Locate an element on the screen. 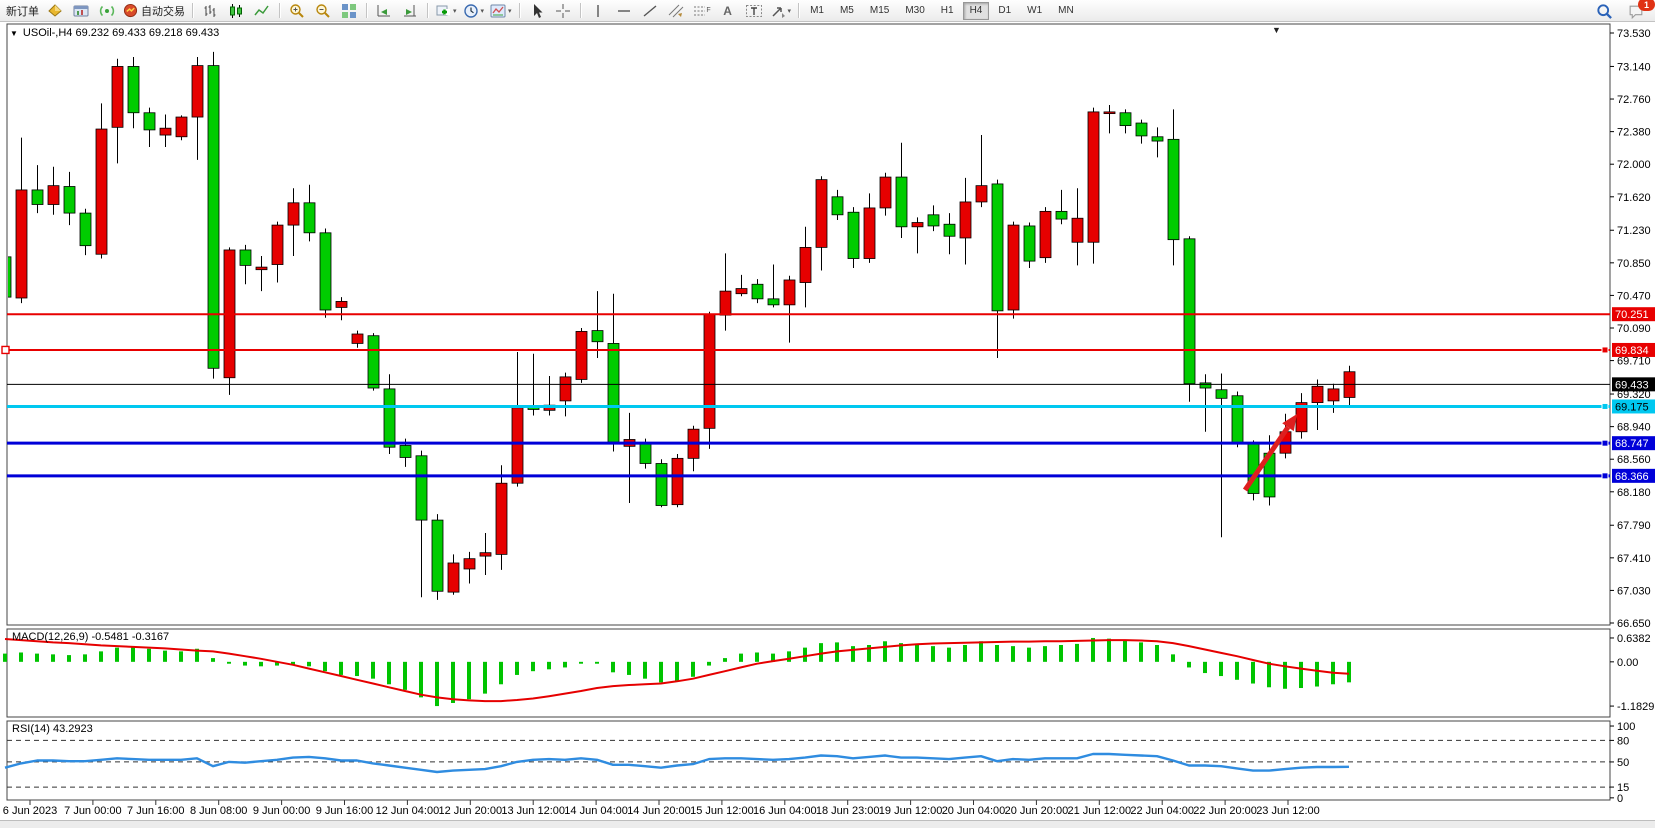  arrow-annotation is located at coordinates (1269, 453).